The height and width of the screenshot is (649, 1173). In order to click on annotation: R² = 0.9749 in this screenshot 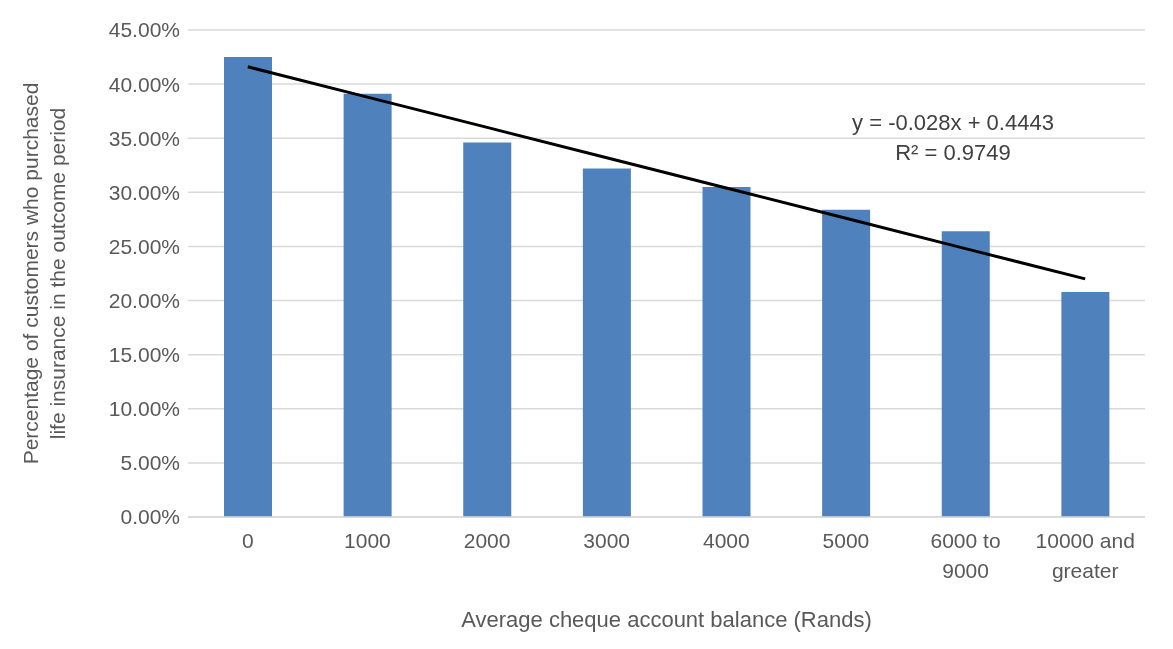, I will do `click(953, 153)`.